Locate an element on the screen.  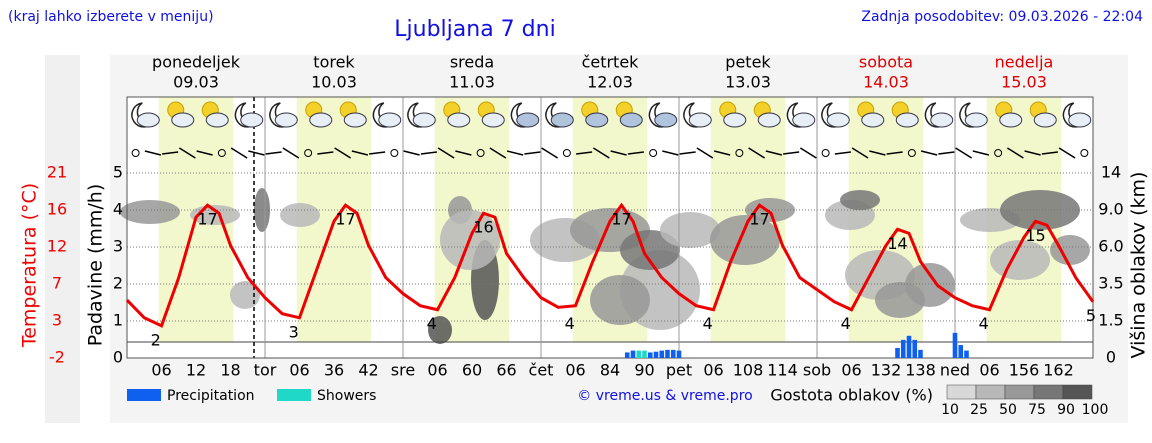
x-tick-label: 42 is located at coordinates (368, 370).